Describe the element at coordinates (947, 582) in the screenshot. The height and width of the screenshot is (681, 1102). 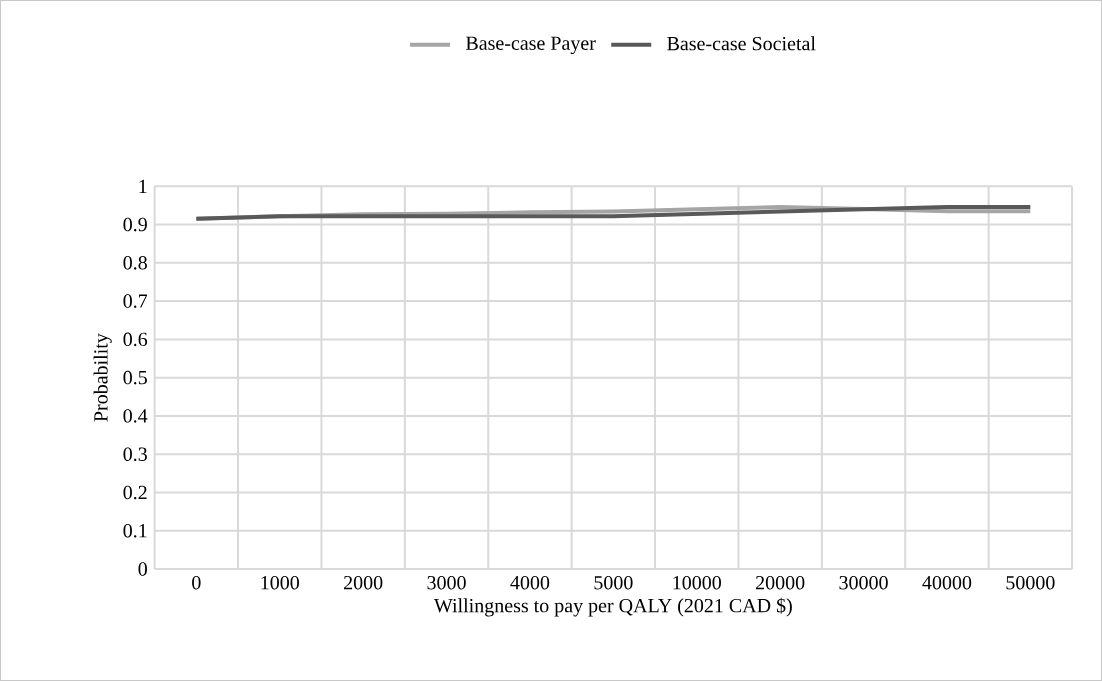
I see `x-tick-label: 40000` at that location.